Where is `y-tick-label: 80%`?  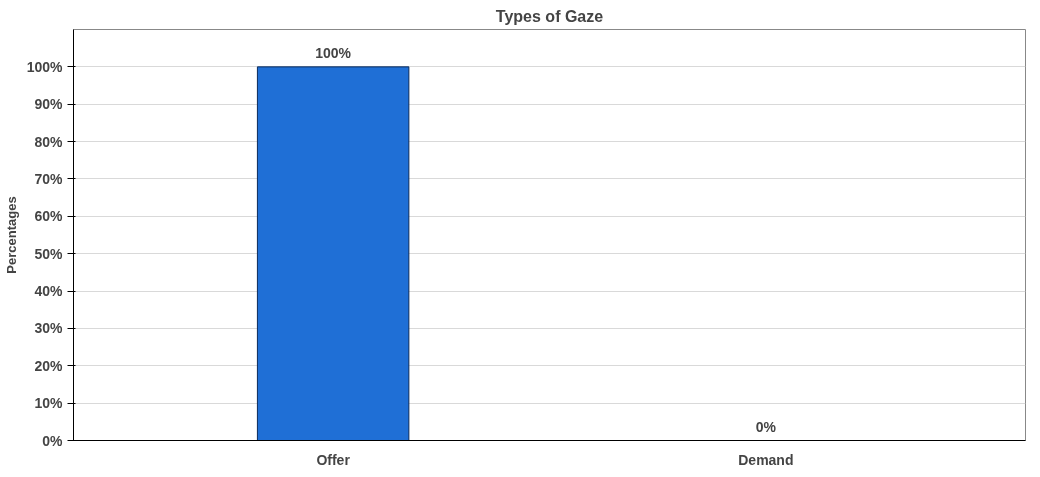
y-tick-label: 80% is located at coordinates (49, 141).